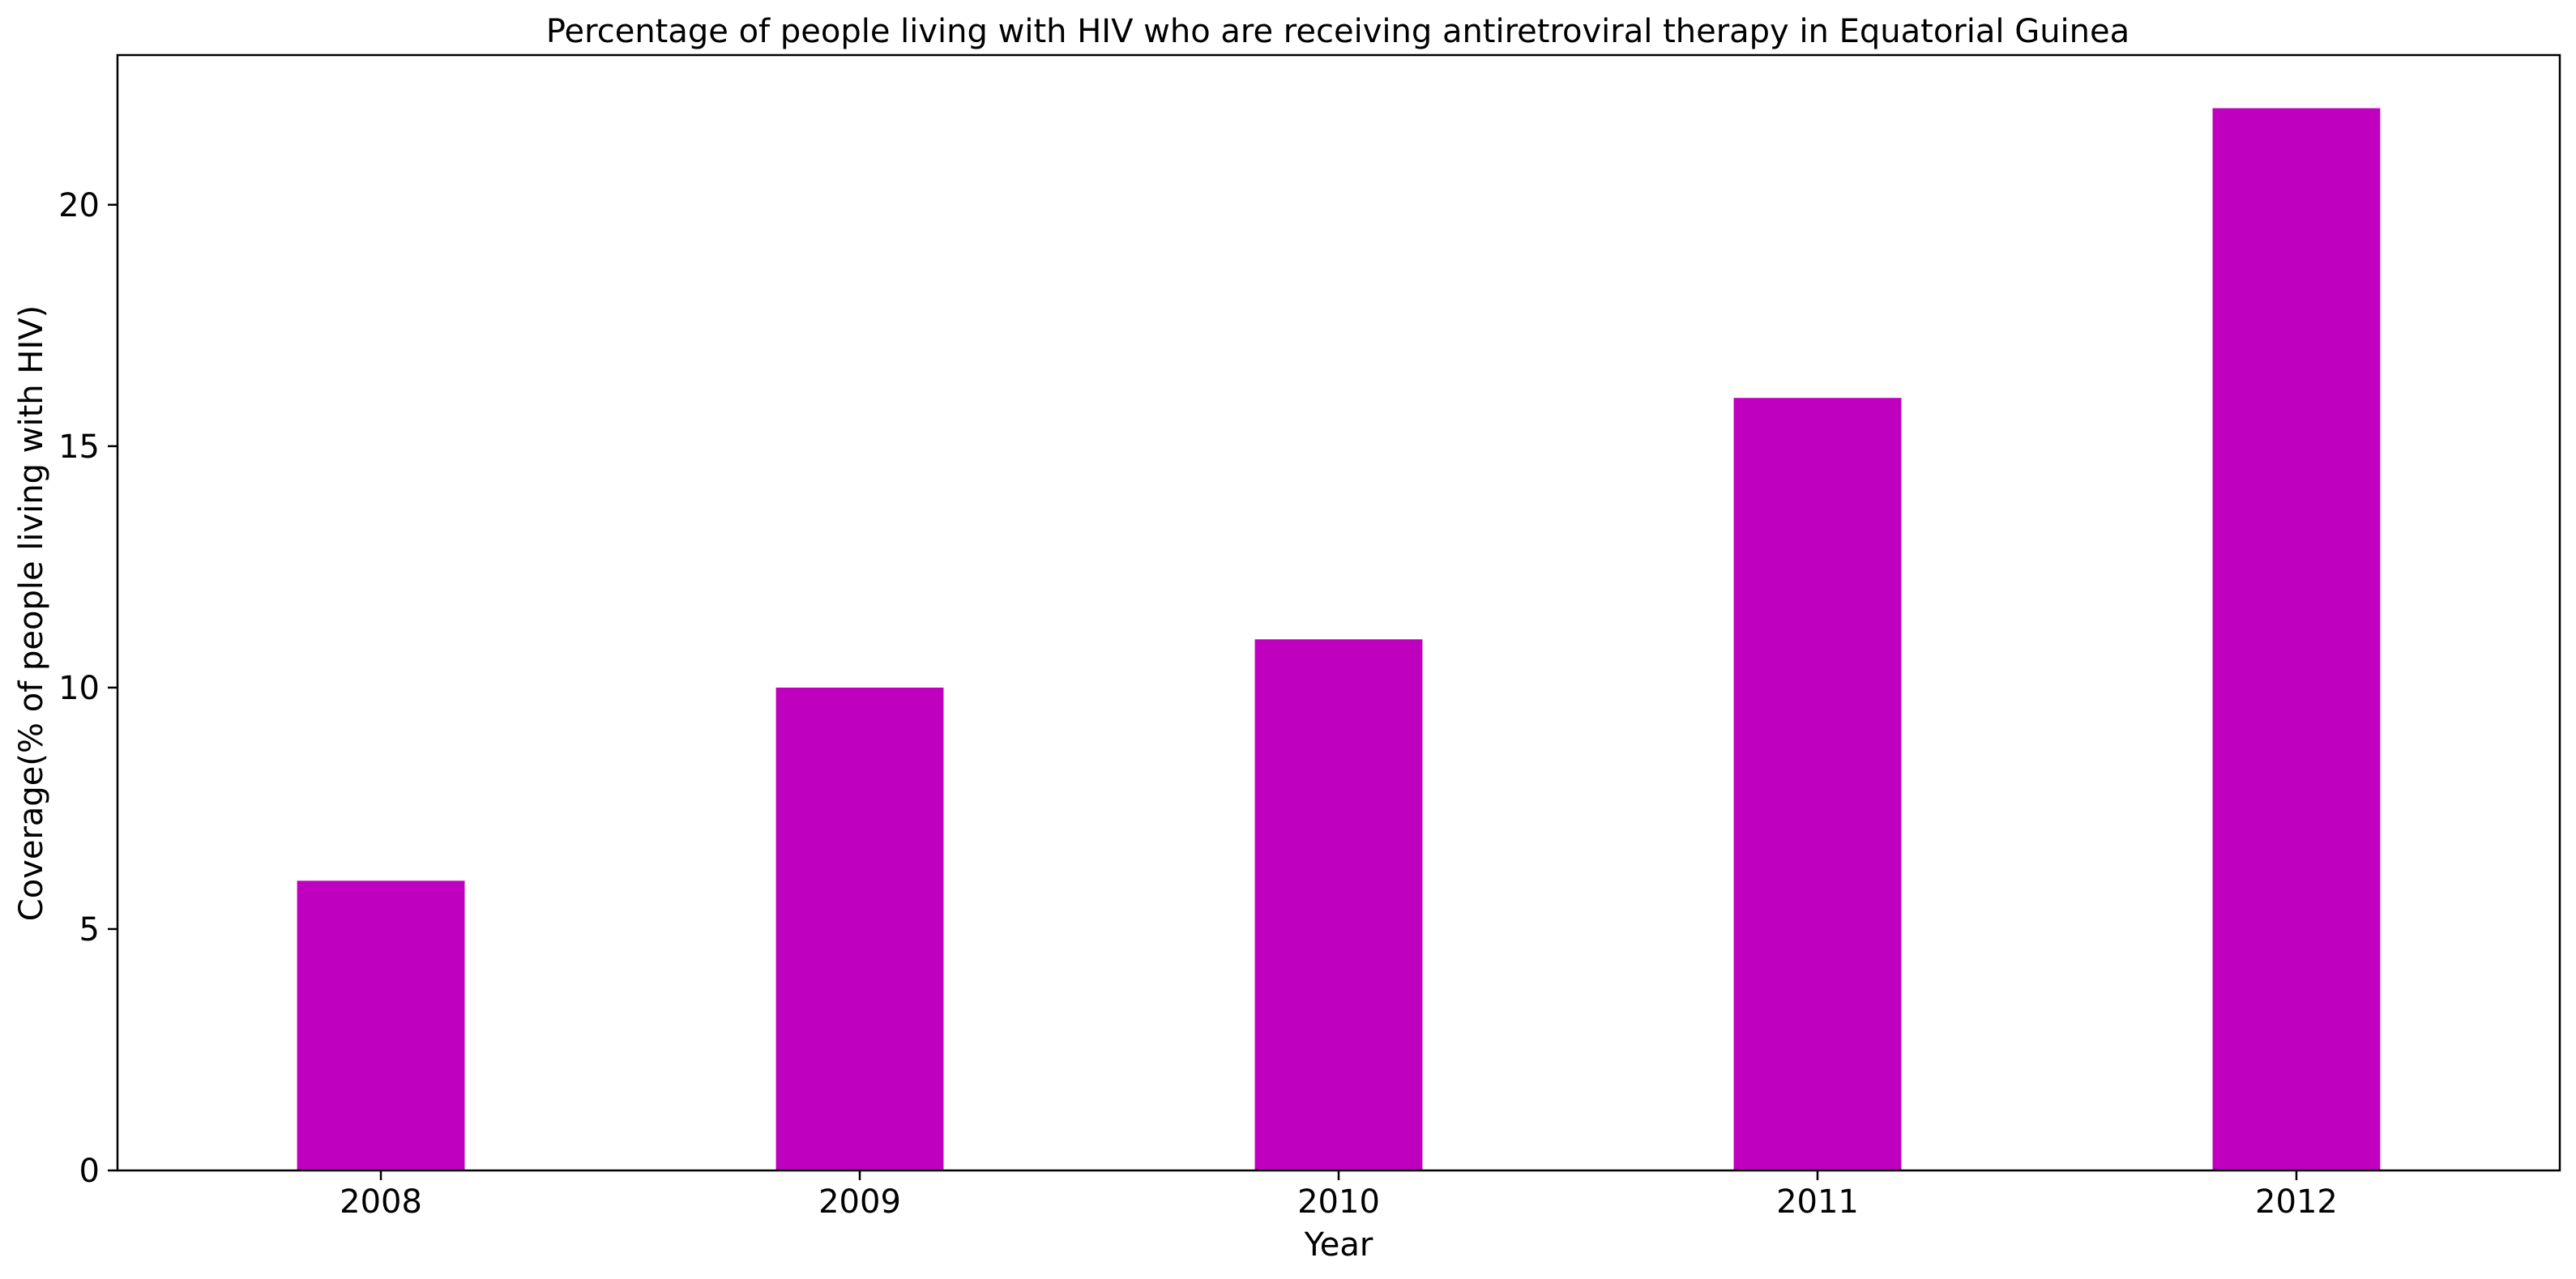 This screenshot has width=2576, height=1279. What do you see at coordinates (1338, 1245) in the screenshot?
I see `x-axis-label: Year` at bounding box center [1338, 1245].